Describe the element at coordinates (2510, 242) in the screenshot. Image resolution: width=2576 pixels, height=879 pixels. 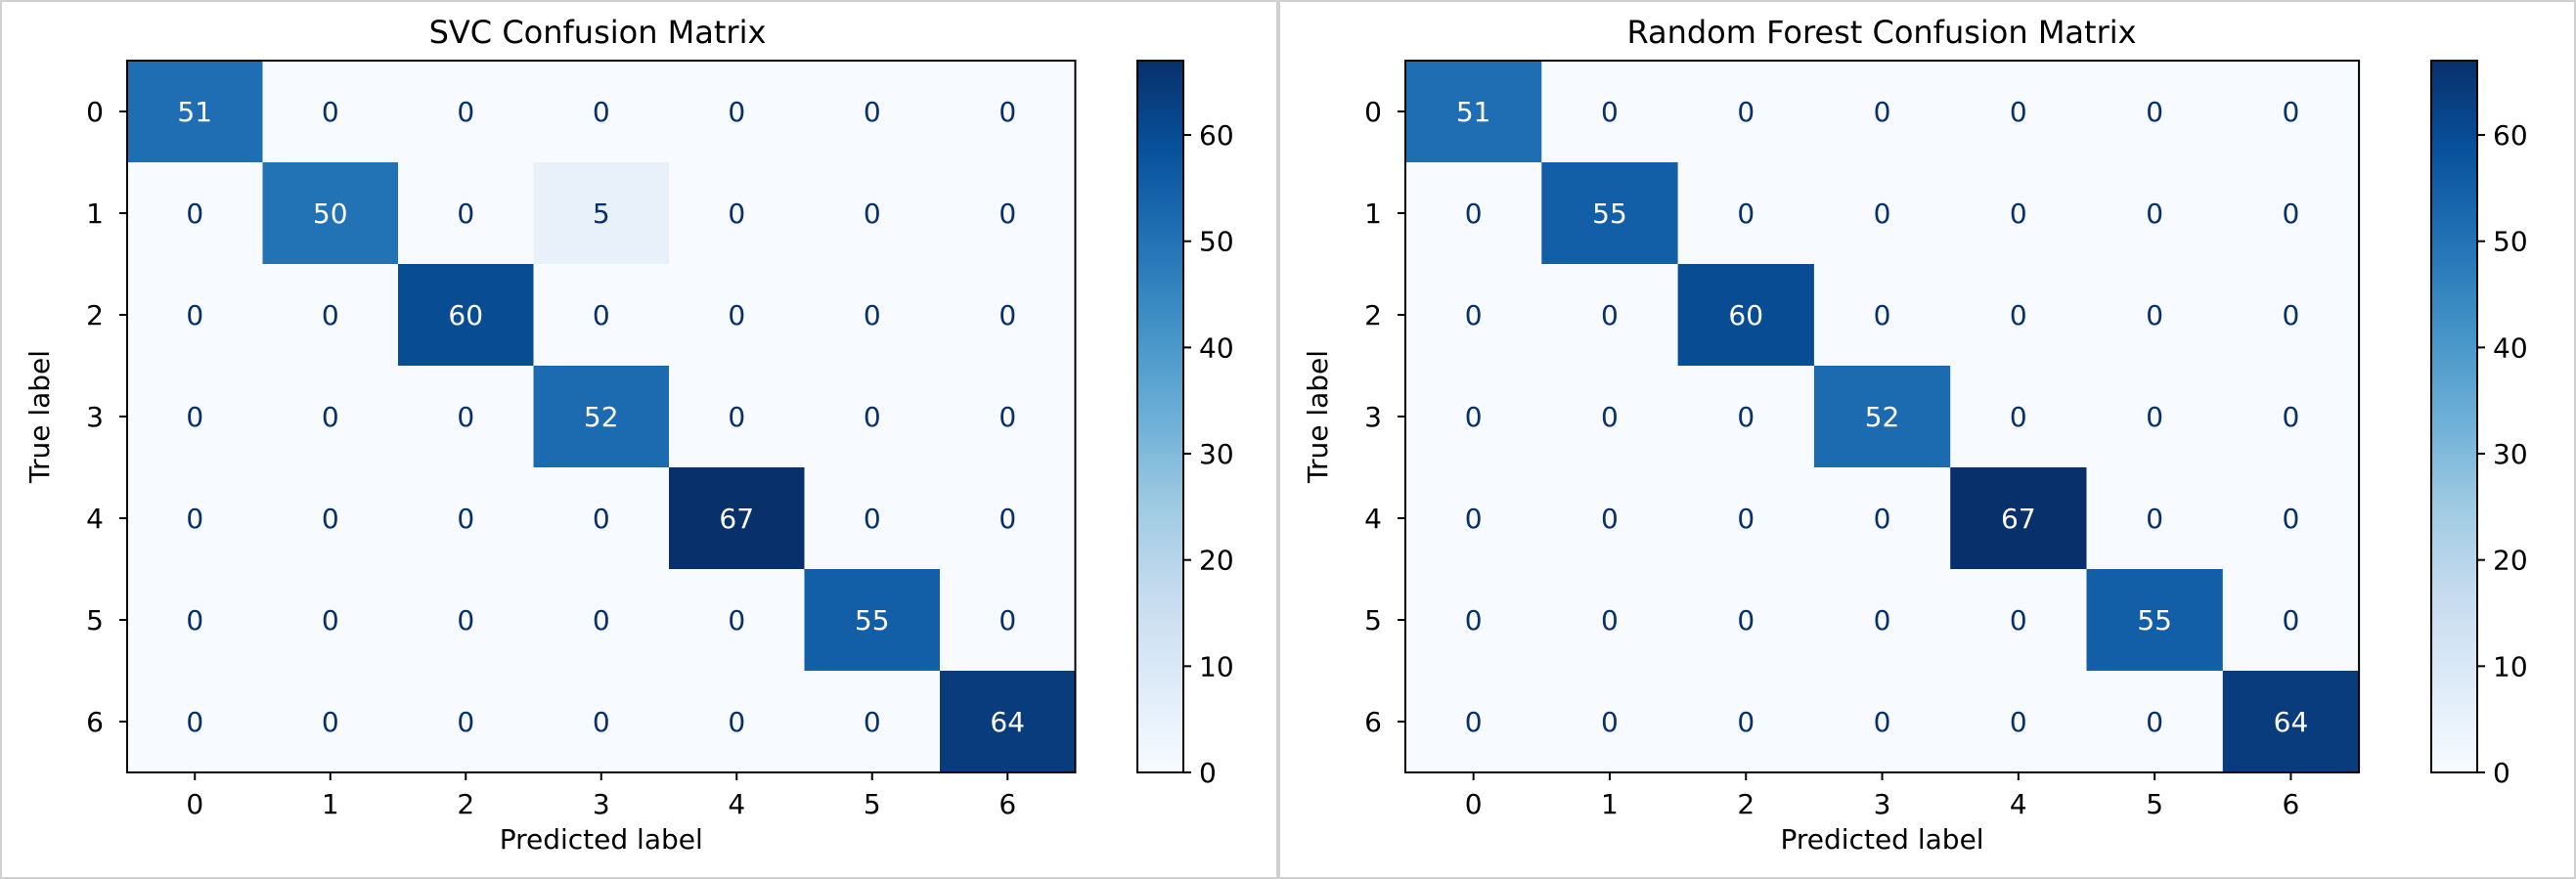
I see `colorbar-tick-label: 50` at that location.